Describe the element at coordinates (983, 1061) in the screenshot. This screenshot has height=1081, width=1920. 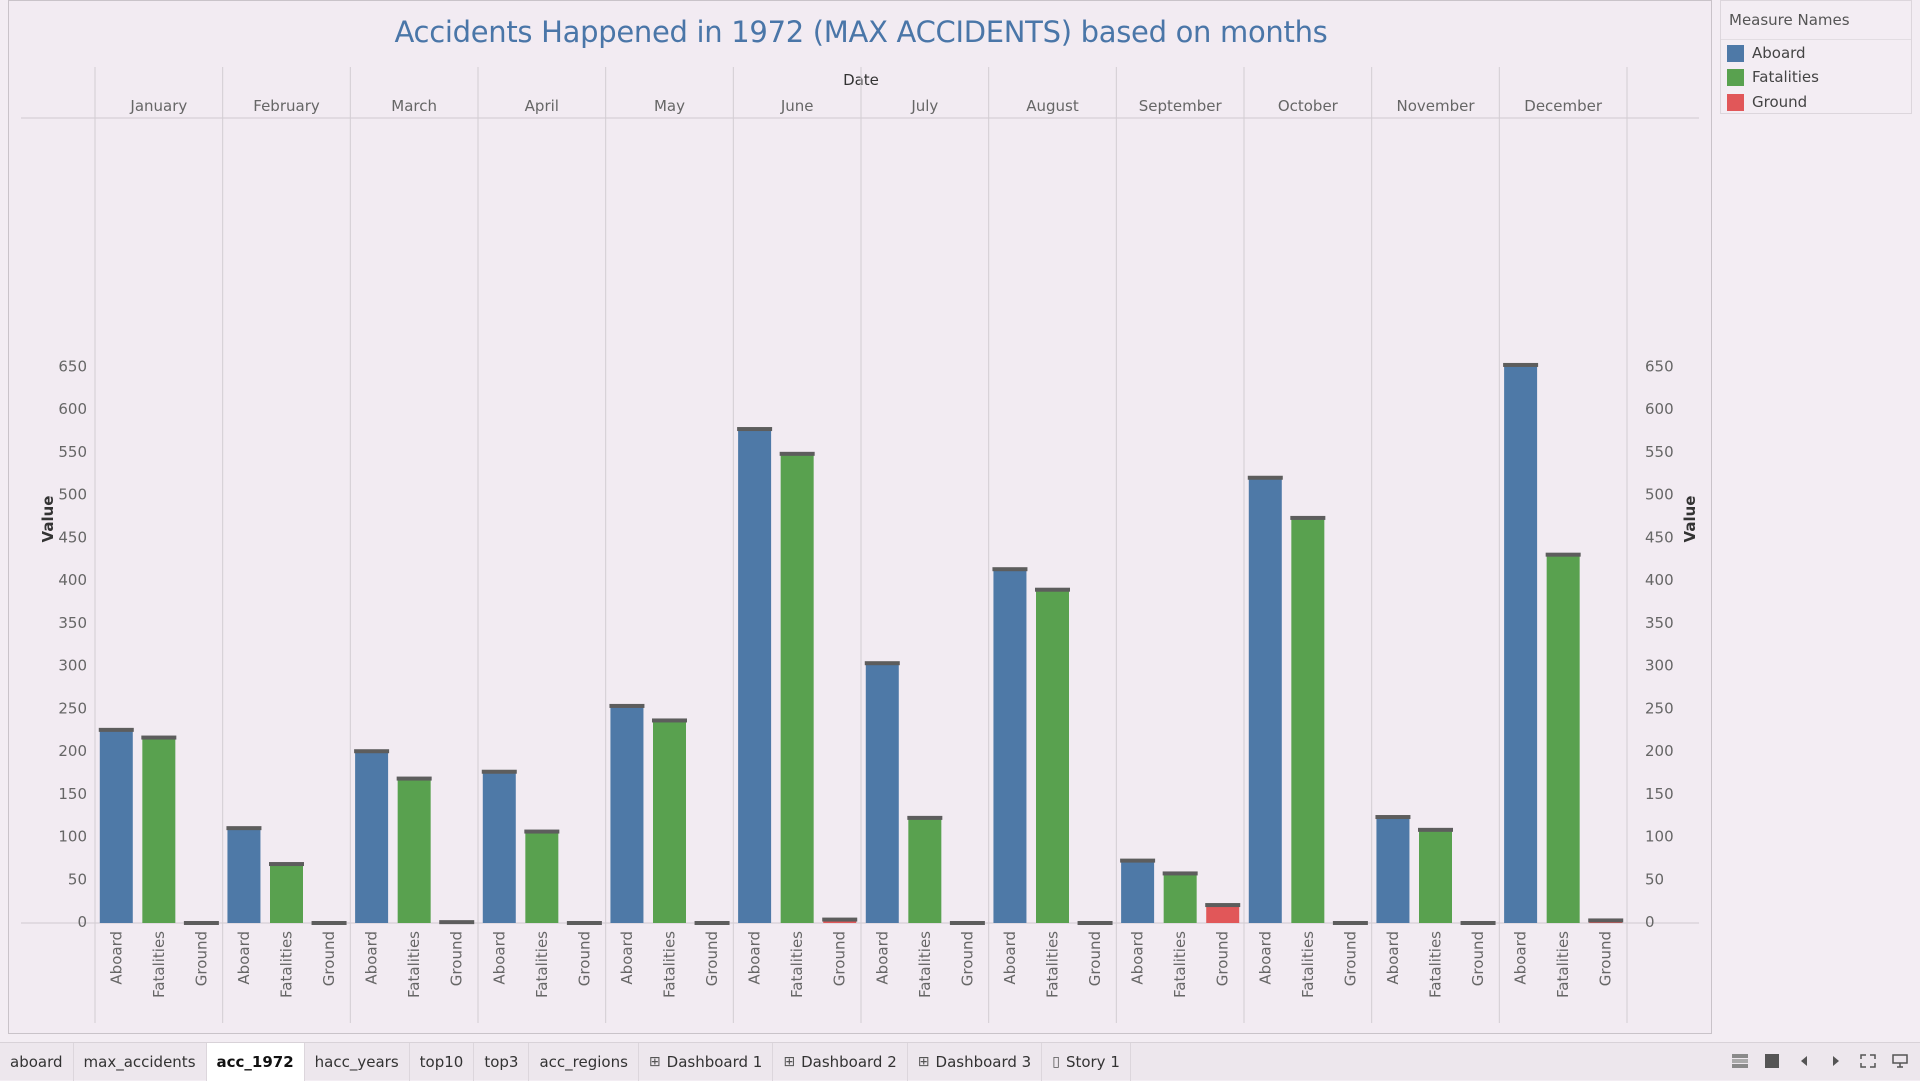
I see `tab-label: Dashboard 3` at that location.